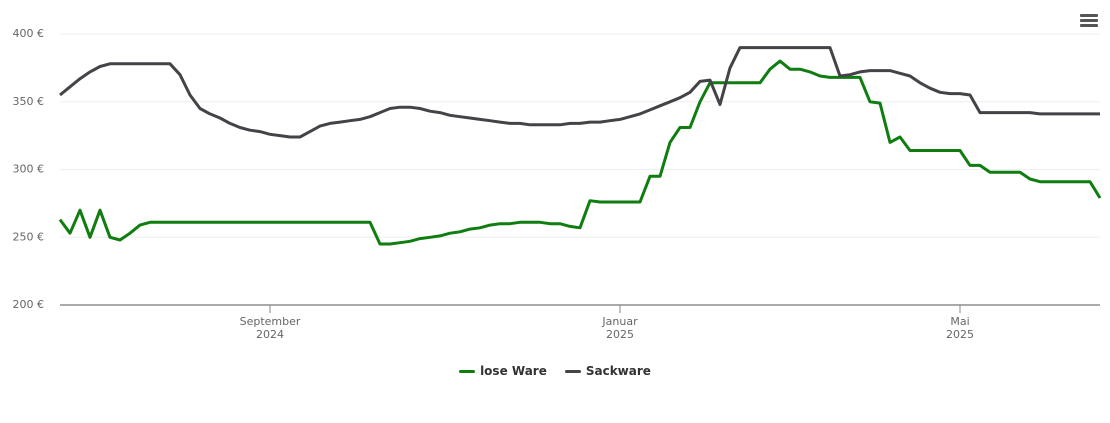  I want to click on legend-label: Sackware, so click(618, 371).